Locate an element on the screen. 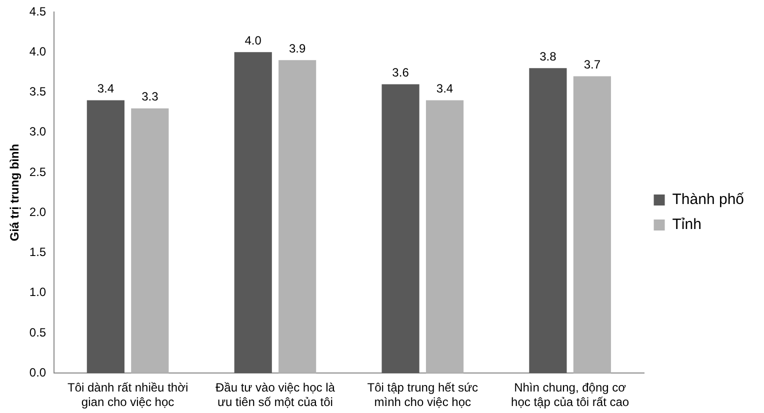  y-tick-label: 0.5 is located at coordinates (37, 332).